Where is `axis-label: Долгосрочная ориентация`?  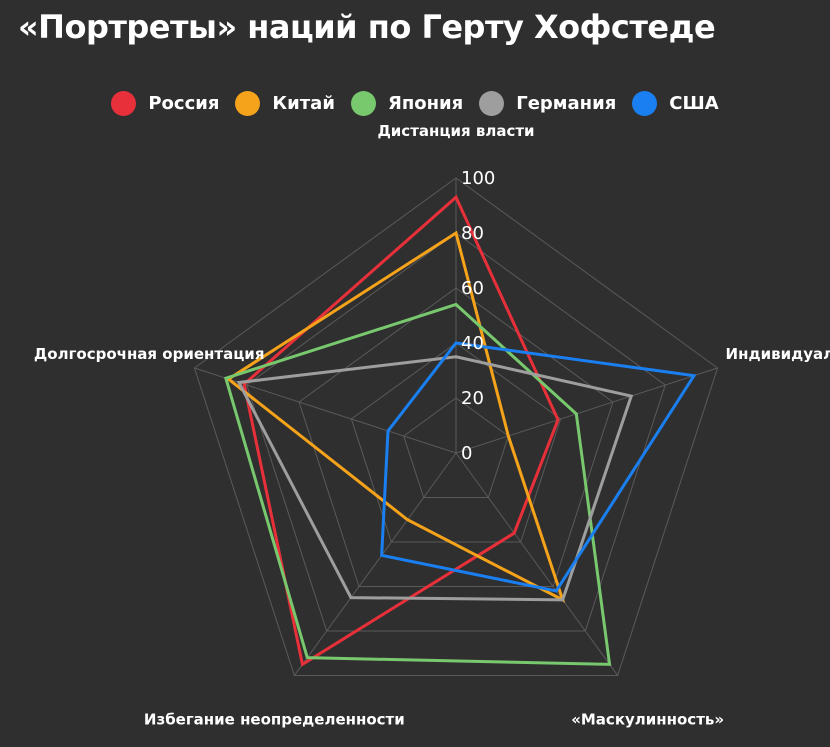 axis-label: Долгосрочная ориентация is located at coordinates (149, 354).